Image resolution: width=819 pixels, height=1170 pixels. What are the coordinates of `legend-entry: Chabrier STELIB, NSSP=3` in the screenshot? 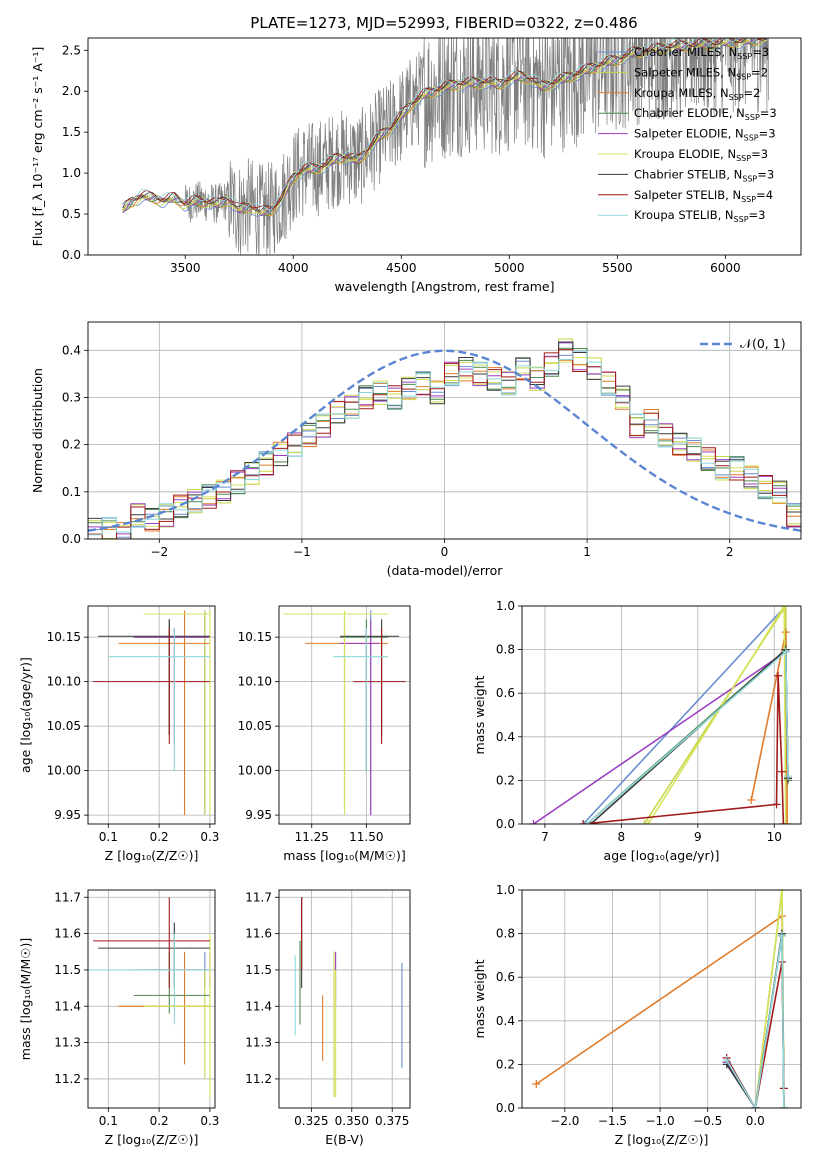 It's located at (704, 175).